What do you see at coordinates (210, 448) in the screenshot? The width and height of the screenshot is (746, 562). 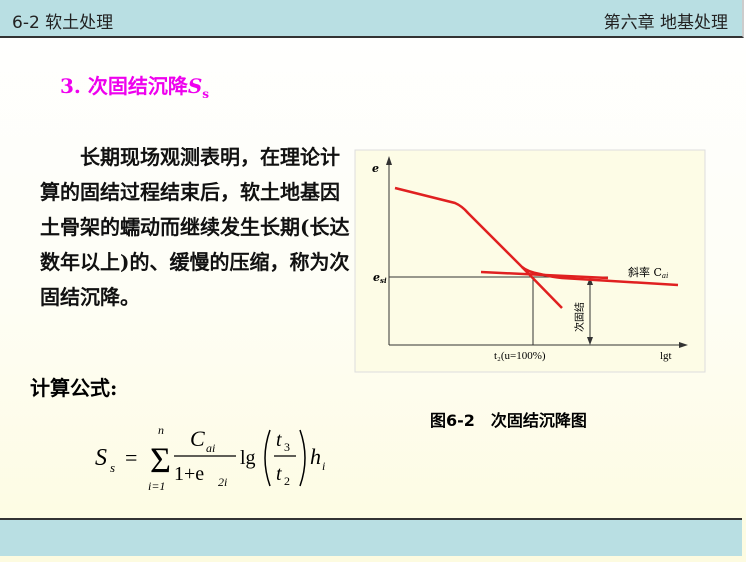 I see `f-num-sub: ai` at bounding box center [210, 448].